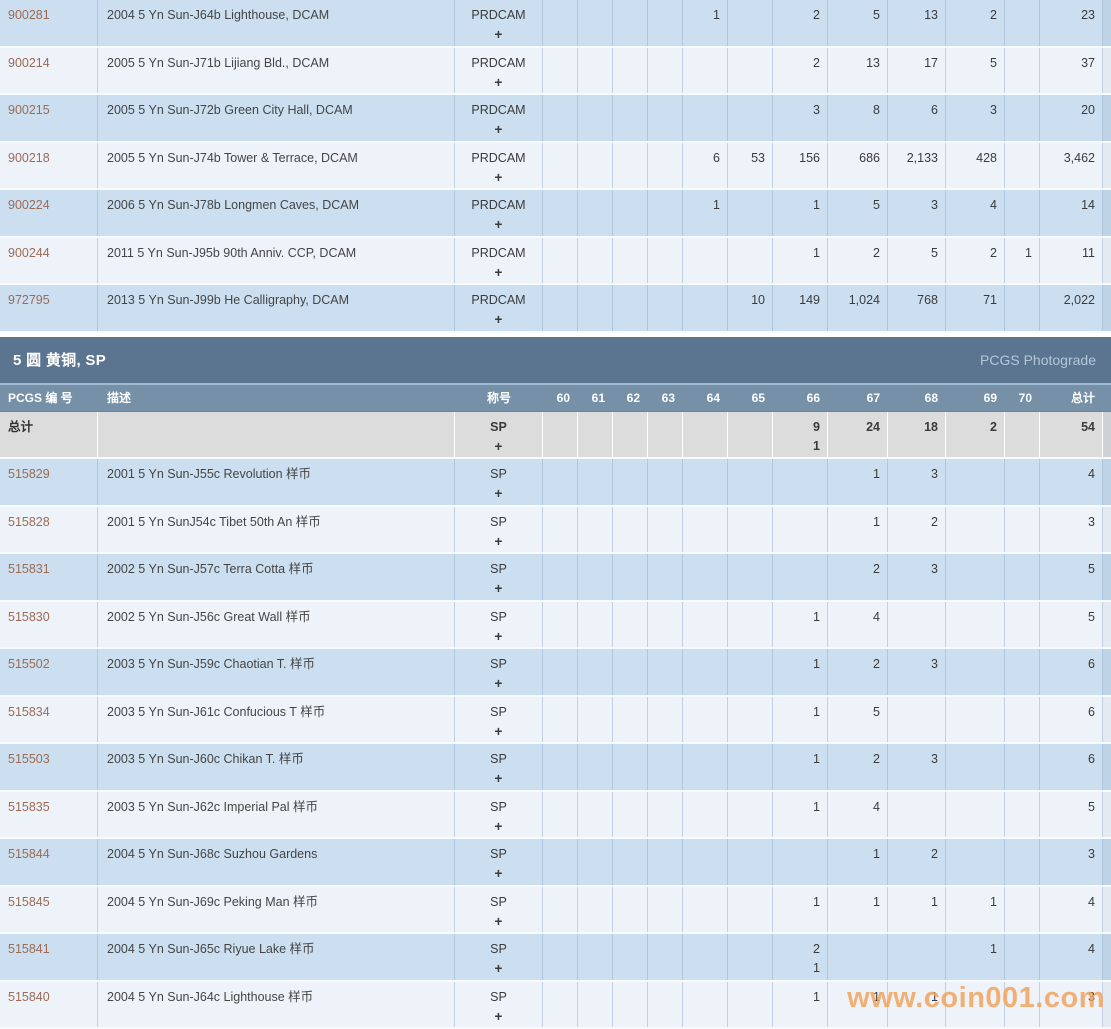  Describe the element at coordinates (29, 949) in the screenshot. I see `pcgs-number-link: 515841` at that location.